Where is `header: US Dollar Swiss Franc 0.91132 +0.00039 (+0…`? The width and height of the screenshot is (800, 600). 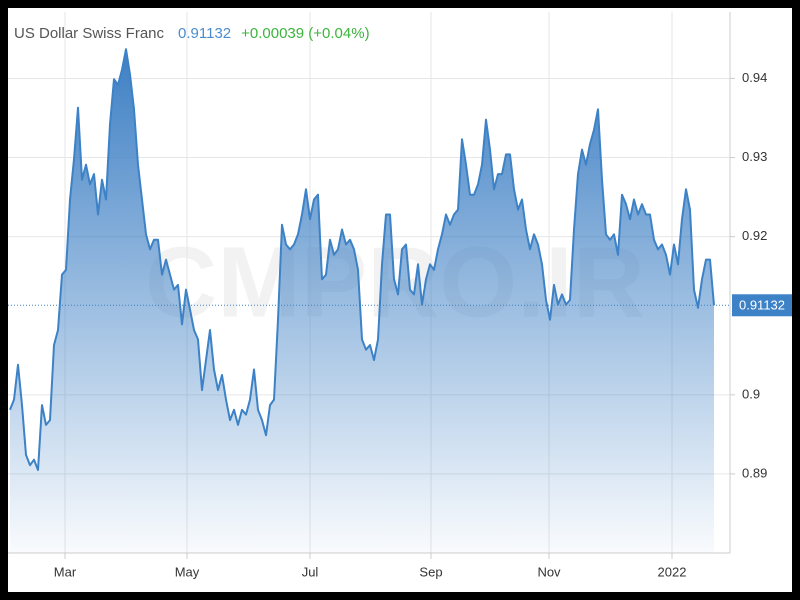 header: US Dollar Swiss Franc 0.91132 +0.00039 (+0… is located at coordinates (192, 33).